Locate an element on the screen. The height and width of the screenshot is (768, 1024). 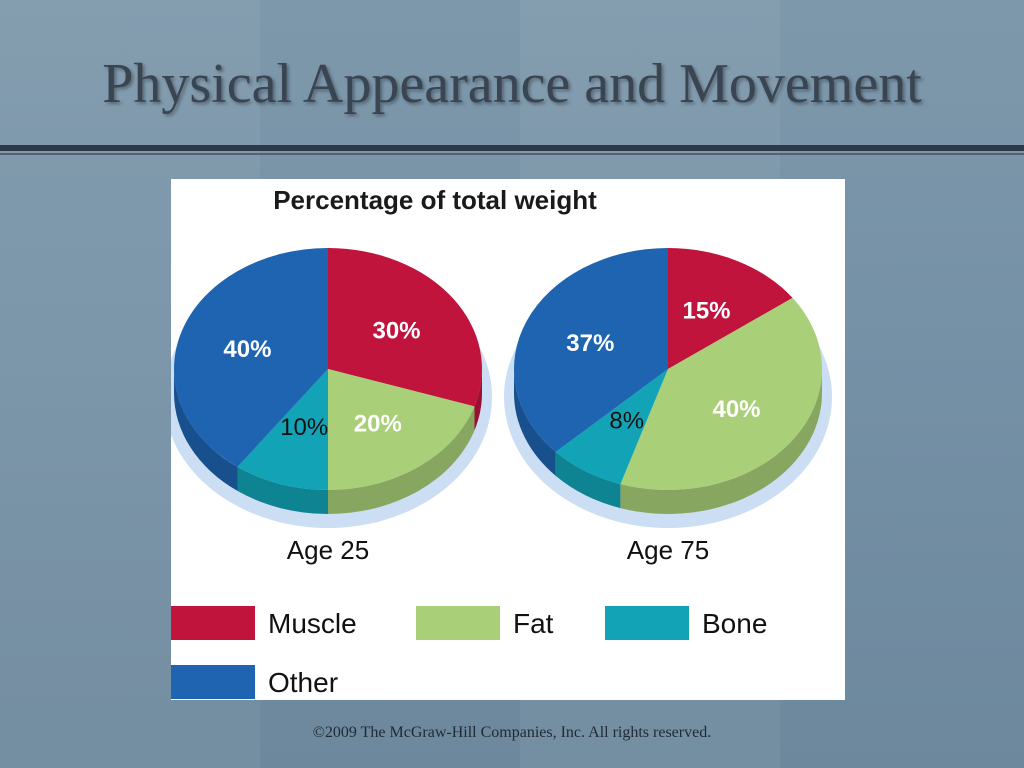
legend-item-other: Other is located at coordinates (254, 682).